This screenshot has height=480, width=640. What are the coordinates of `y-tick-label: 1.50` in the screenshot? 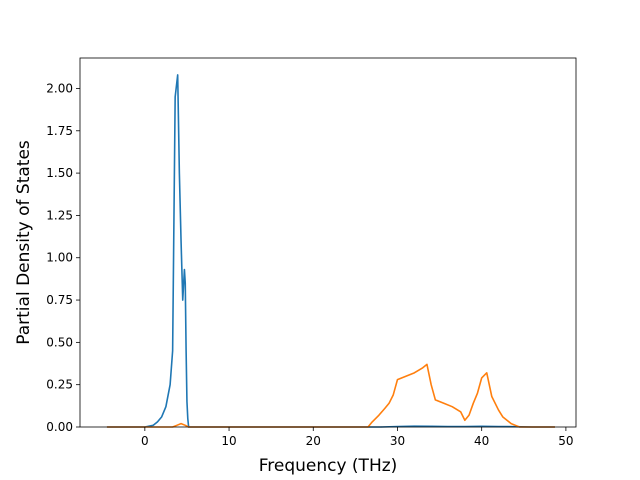 It's located at (59, 173).